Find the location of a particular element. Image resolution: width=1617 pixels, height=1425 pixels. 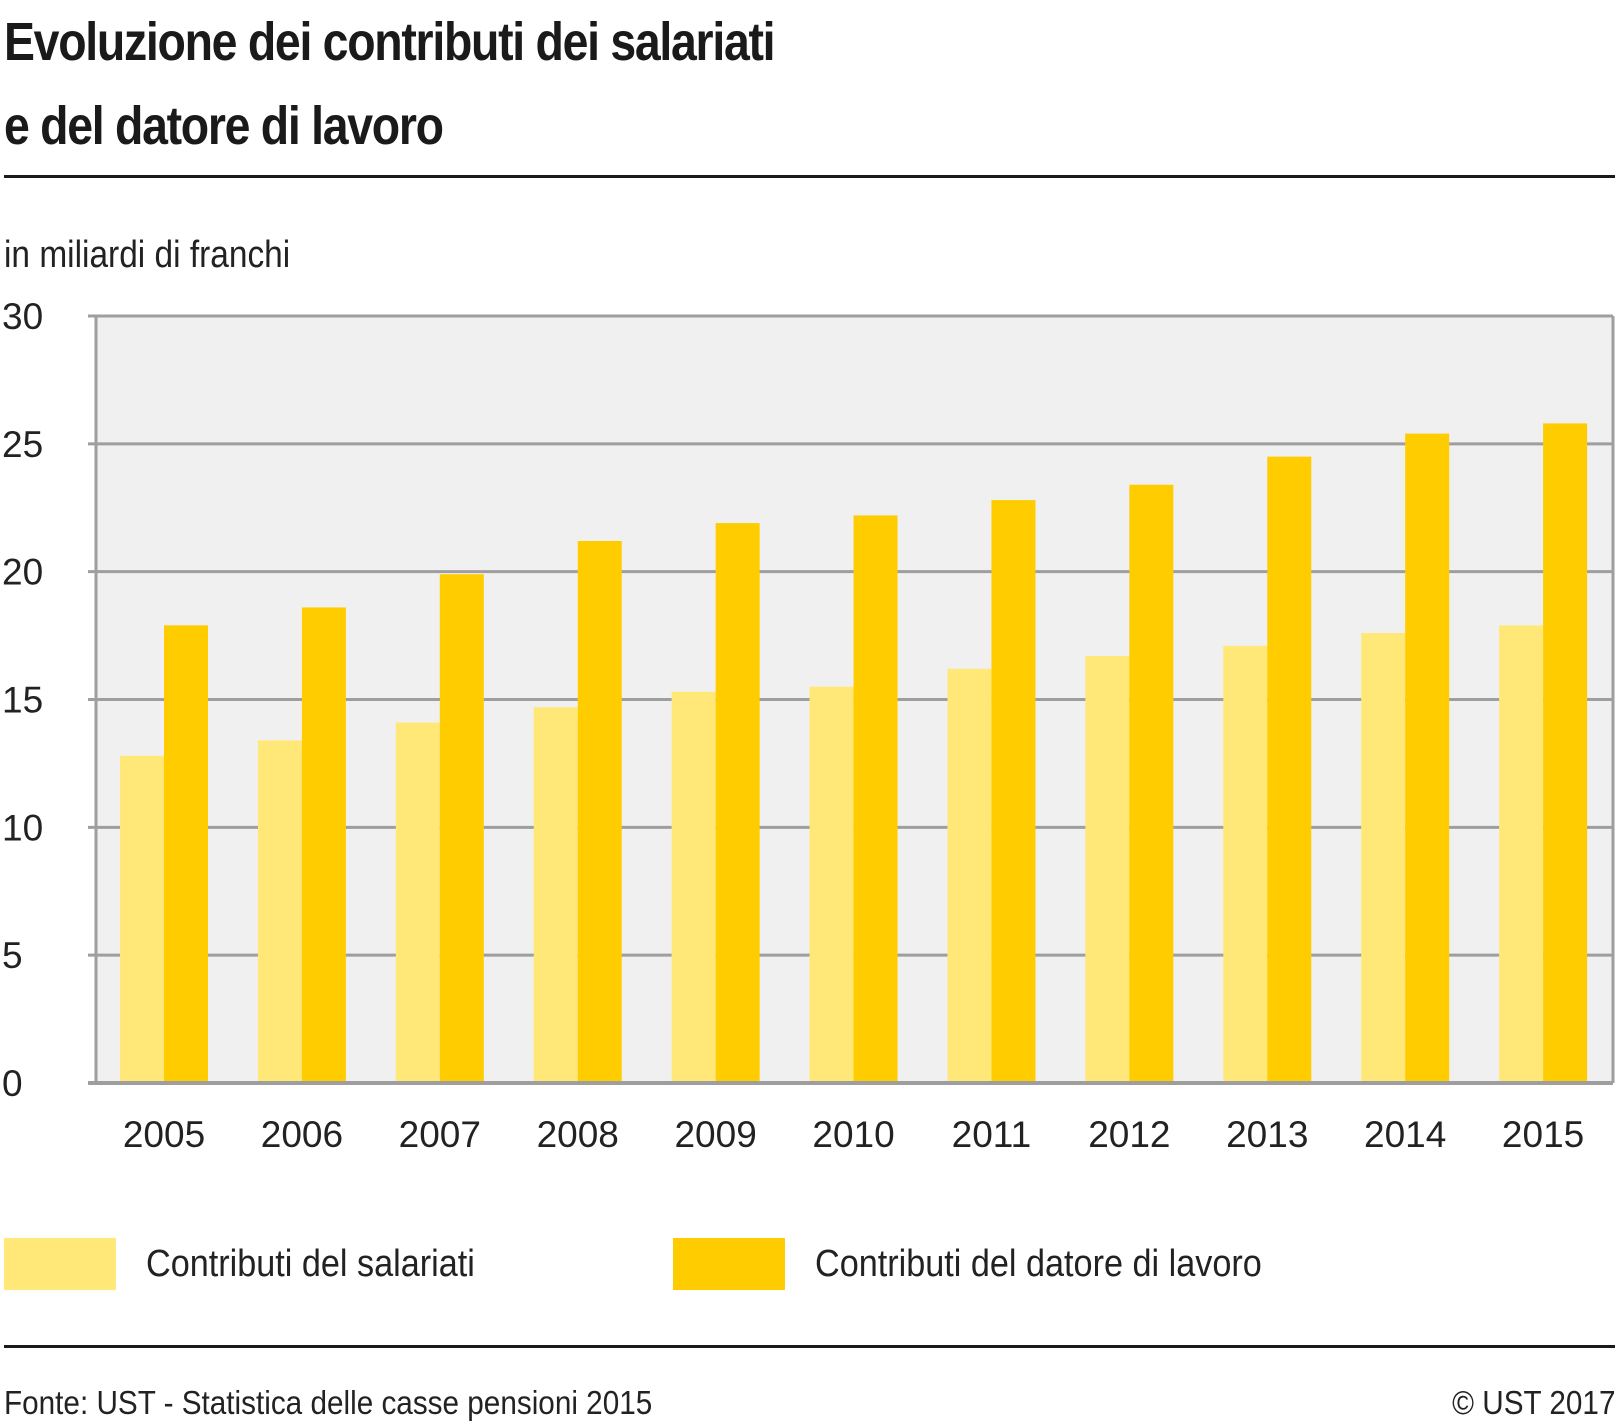

bar-datore-2013 is located at coordinates (1289, 768).